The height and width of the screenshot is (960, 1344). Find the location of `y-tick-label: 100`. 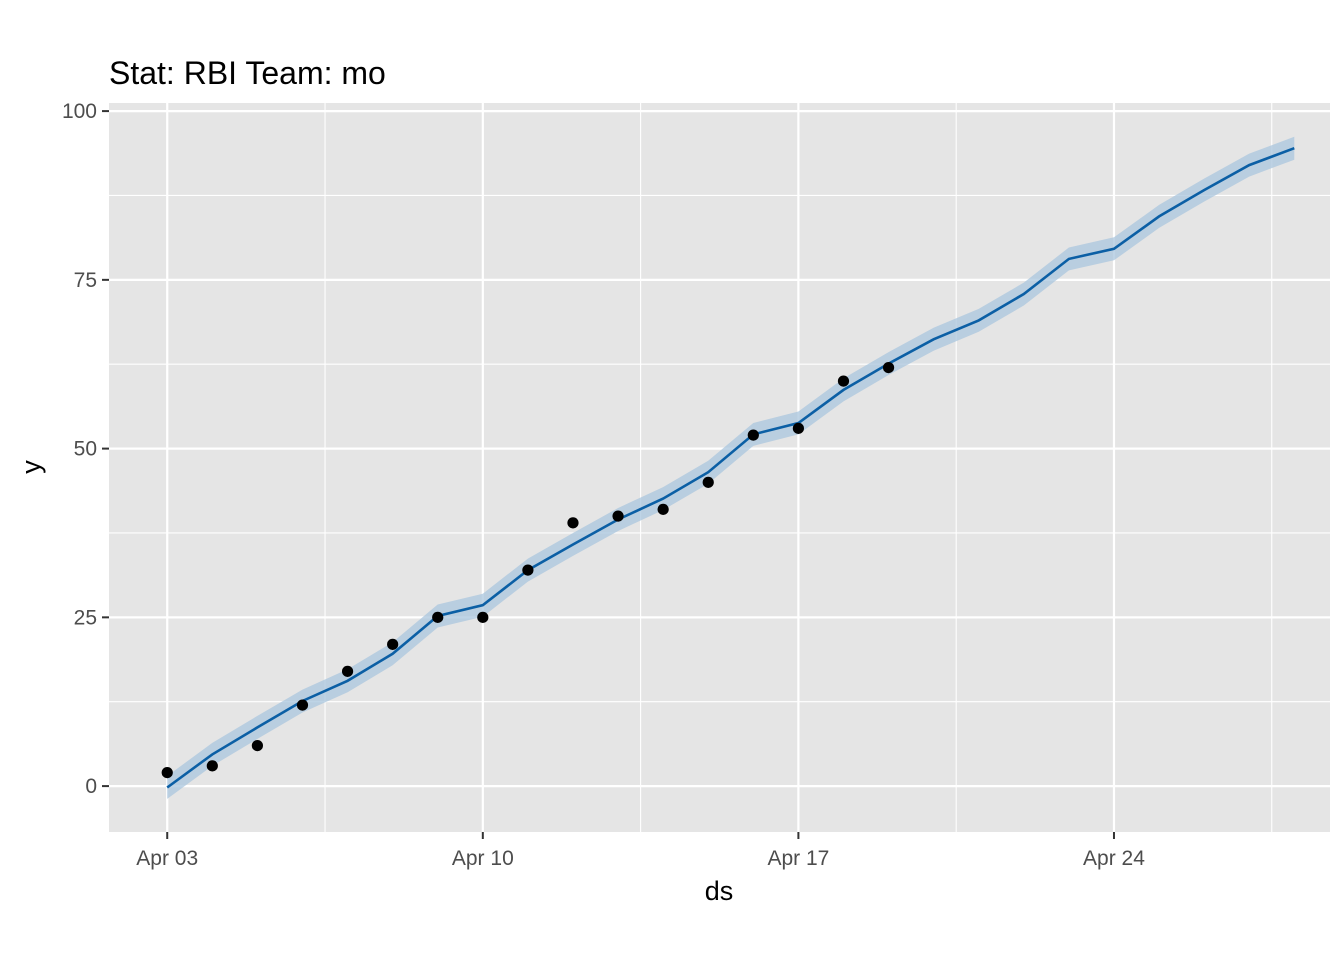

y-tick-label: 100 is located at coordinates (79, 111).